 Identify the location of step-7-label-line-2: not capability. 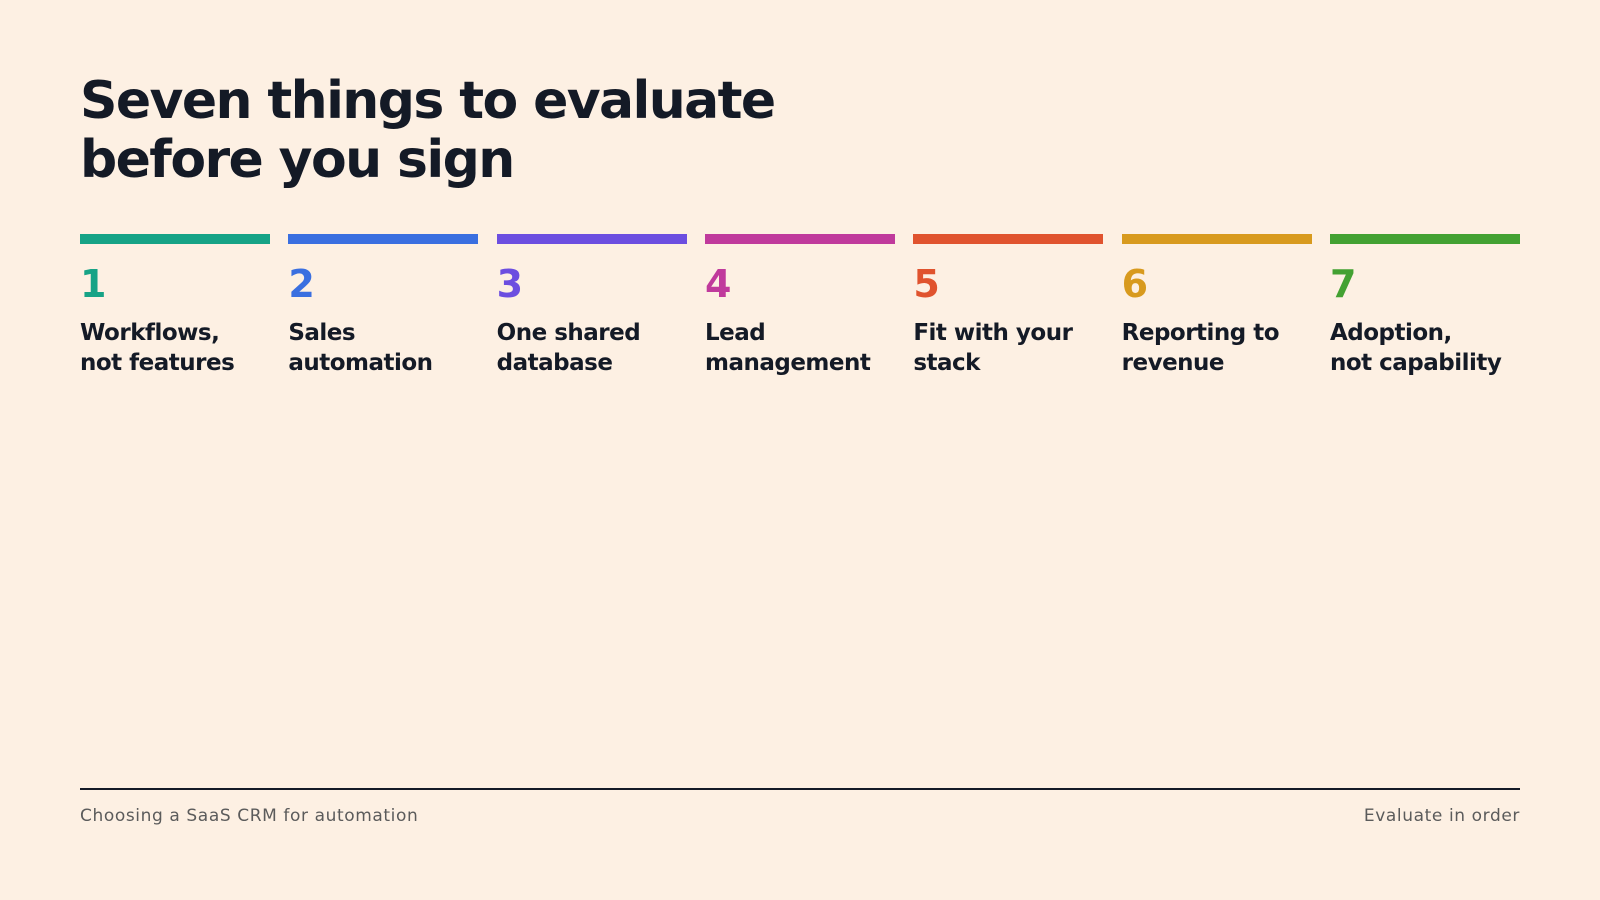
(1415, 363).